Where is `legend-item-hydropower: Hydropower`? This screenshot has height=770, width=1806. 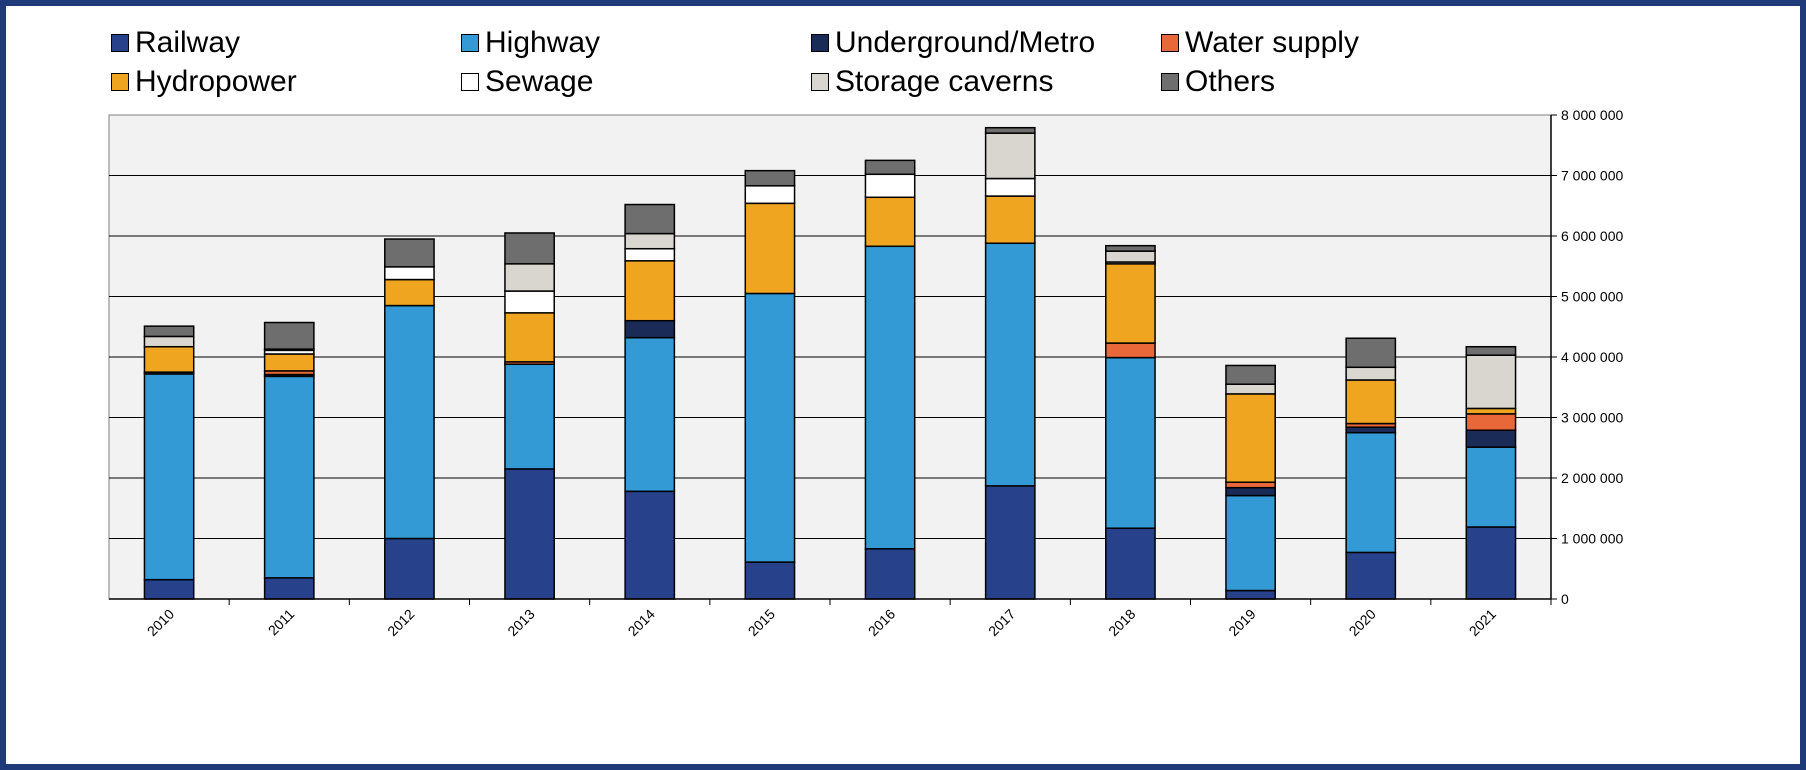 legend-item-hydropower: Hydropower is located at coordinates (204, 82).